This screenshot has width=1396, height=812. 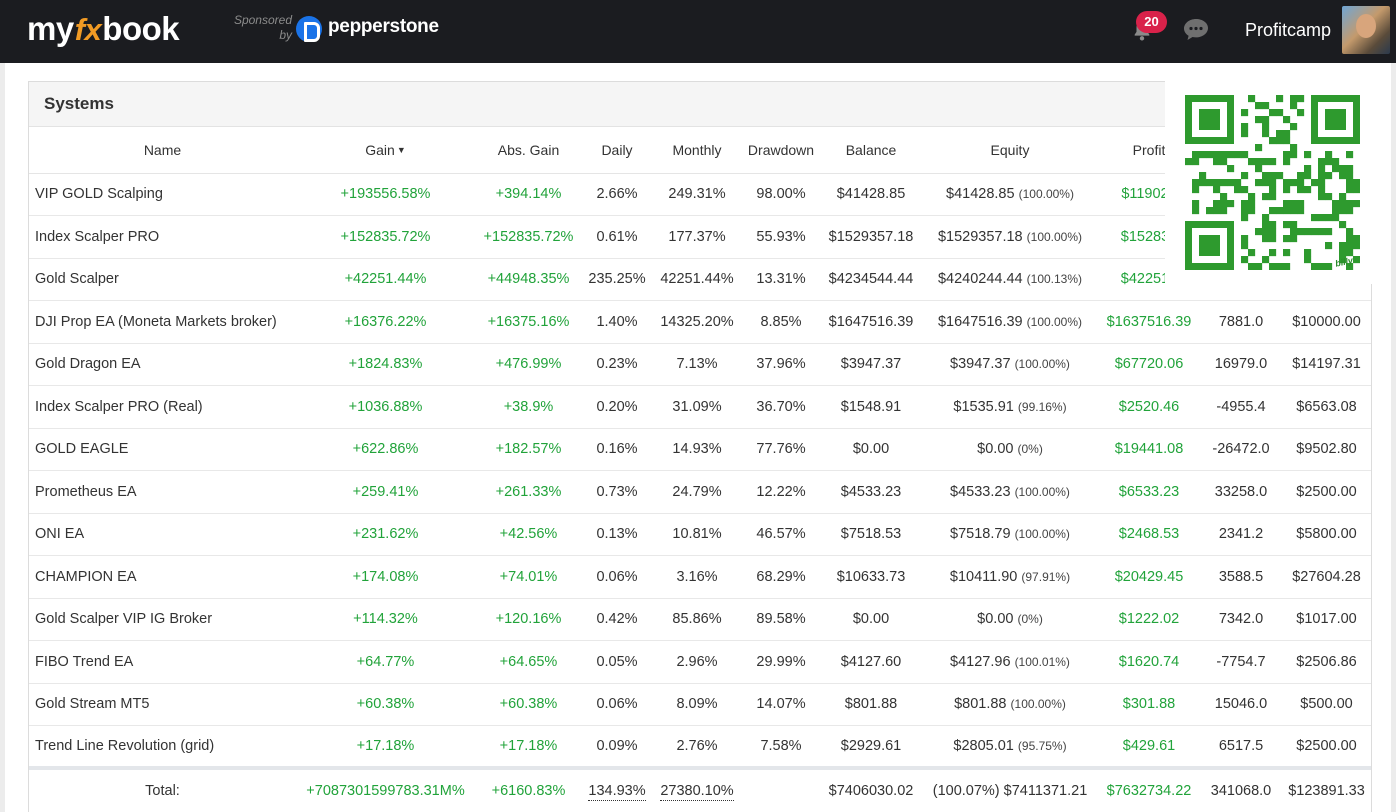 What do you see at coordinates (700, 104) in the screenshot?
I see `panel-title: Systems` at bounding box center [700, 104].